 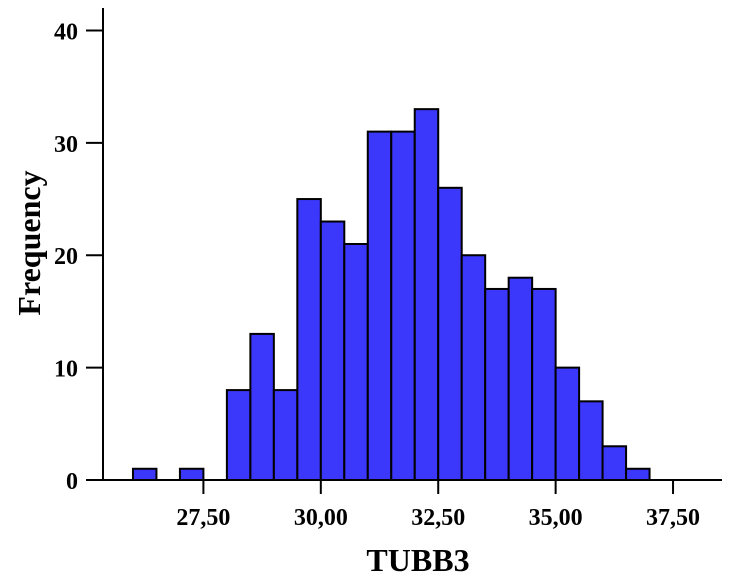 I want to click on x-tick-label: 30,00, so click(x=321, y=518).